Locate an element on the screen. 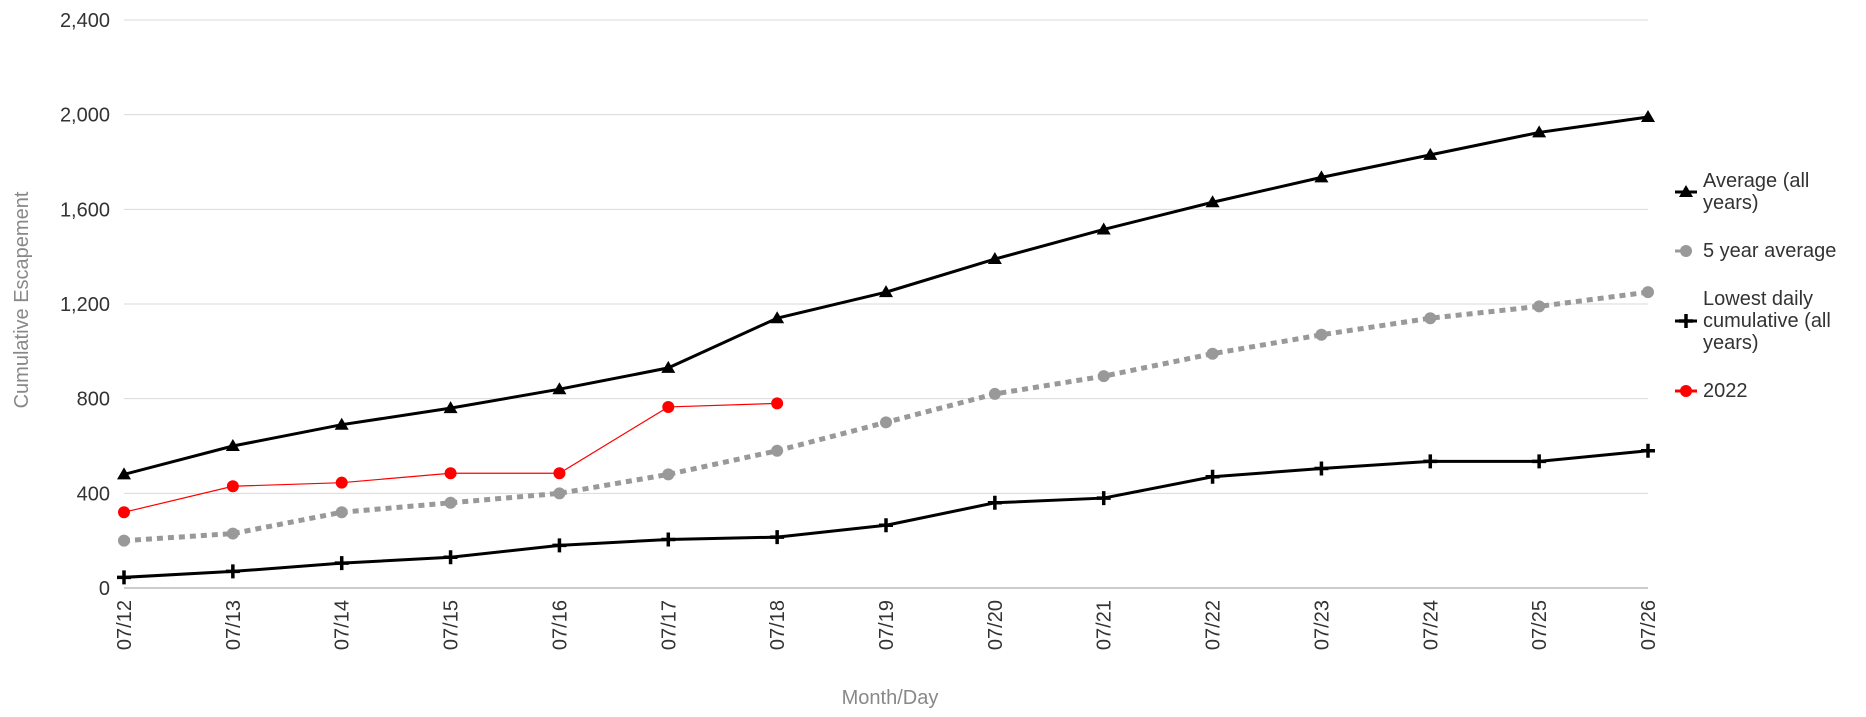 This screenshot has width=1866, height=717. x-tick-label: 07/14 is located at coordinates (343, 625).